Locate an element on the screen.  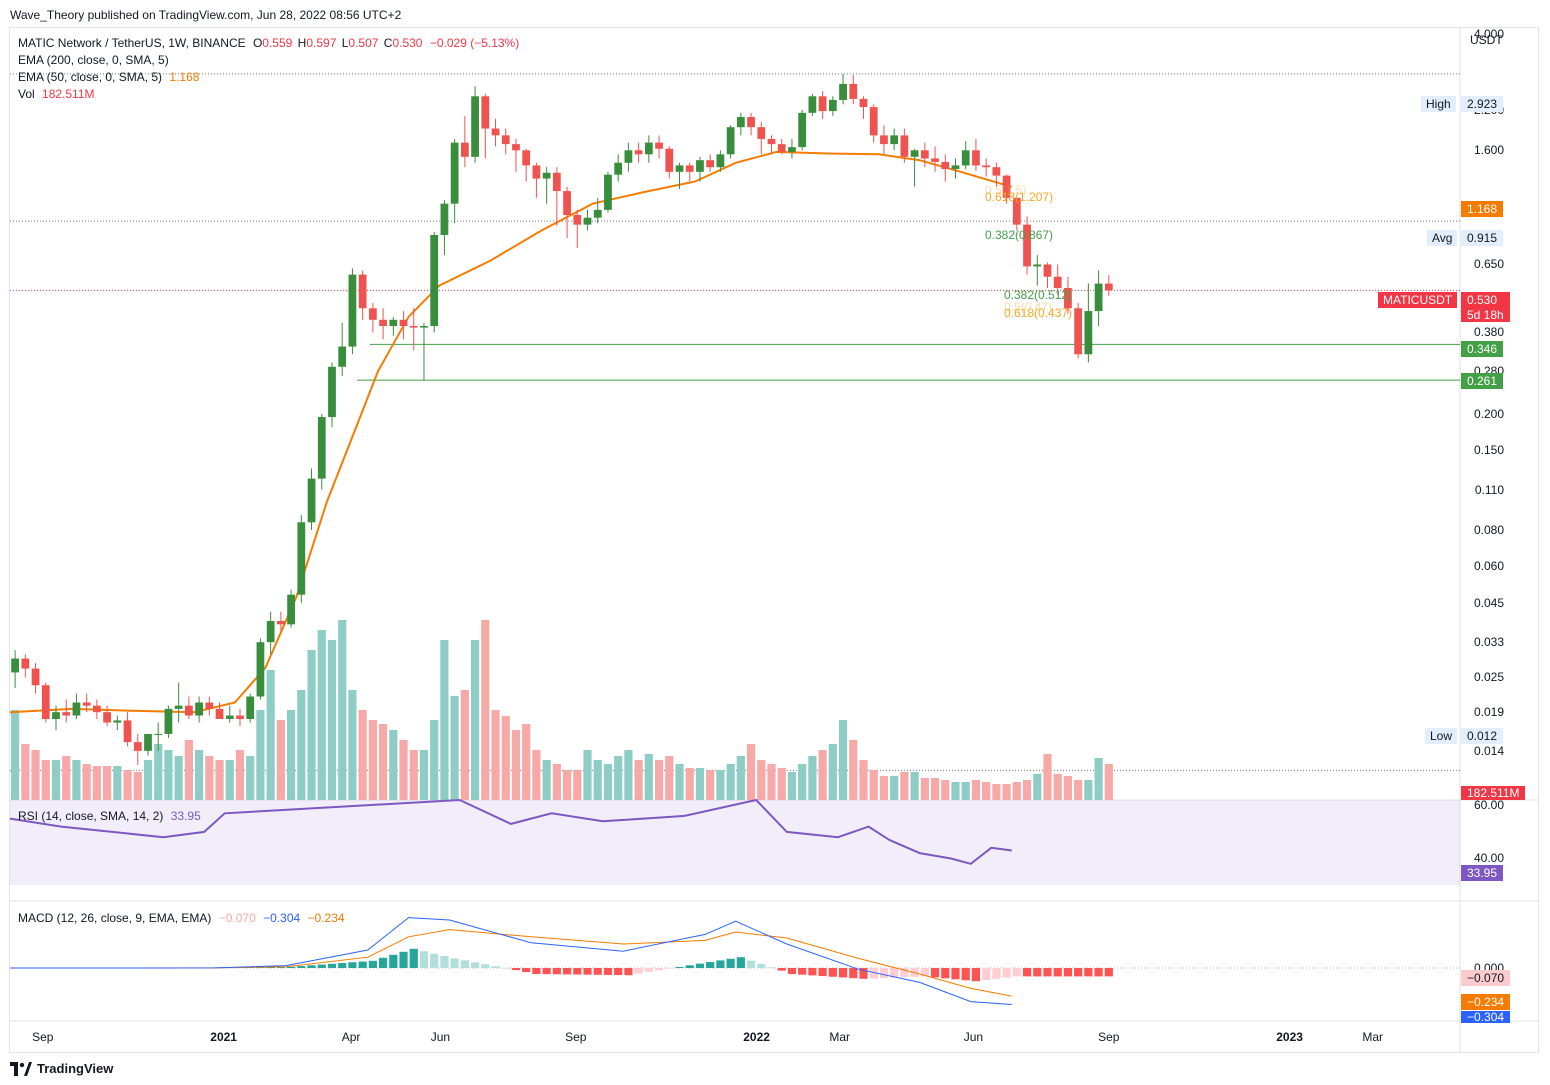
bar-countdown: 5d 18h is located at coordinates (1485, 315).